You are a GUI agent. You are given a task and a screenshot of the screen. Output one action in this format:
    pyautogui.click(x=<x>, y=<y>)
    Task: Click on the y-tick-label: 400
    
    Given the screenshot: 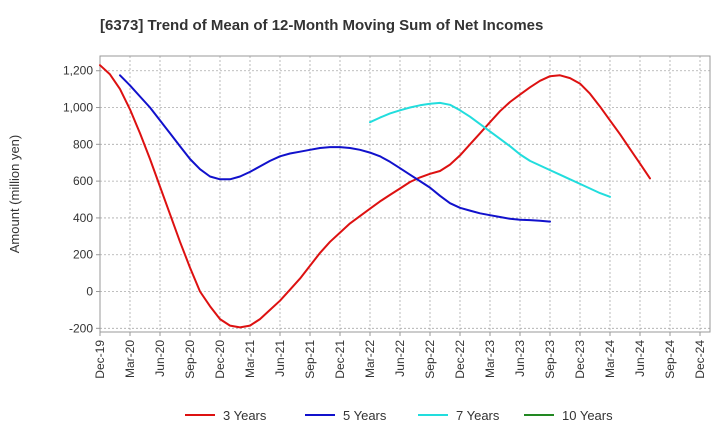 What is the action you would take?
    pyautogui.click(x=83, y=218)
    